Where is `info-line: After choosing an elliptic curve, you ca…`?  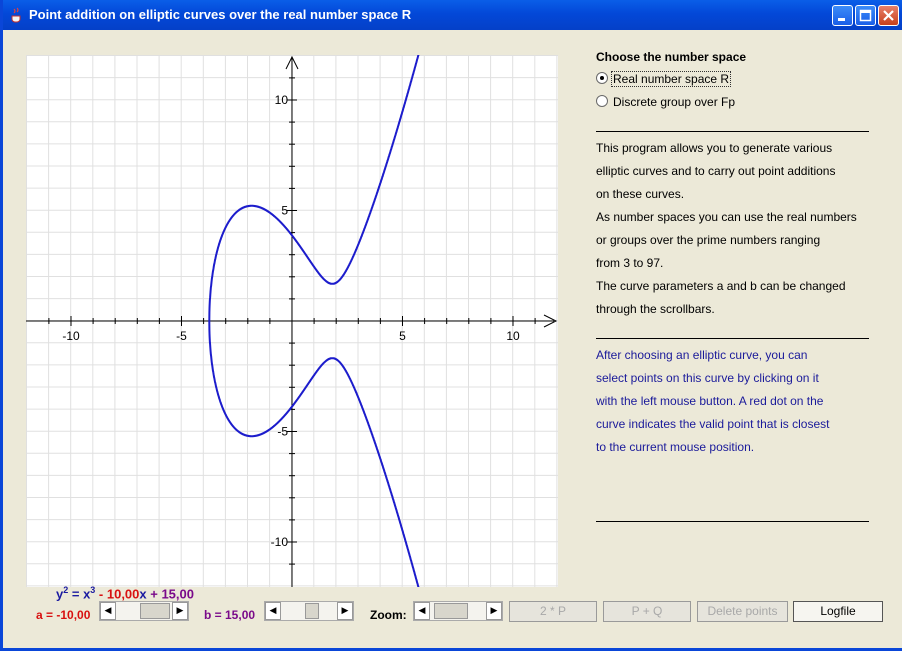
info-line: After choosing an elliptic curve, you ca… is located at coordinates (702, 355).